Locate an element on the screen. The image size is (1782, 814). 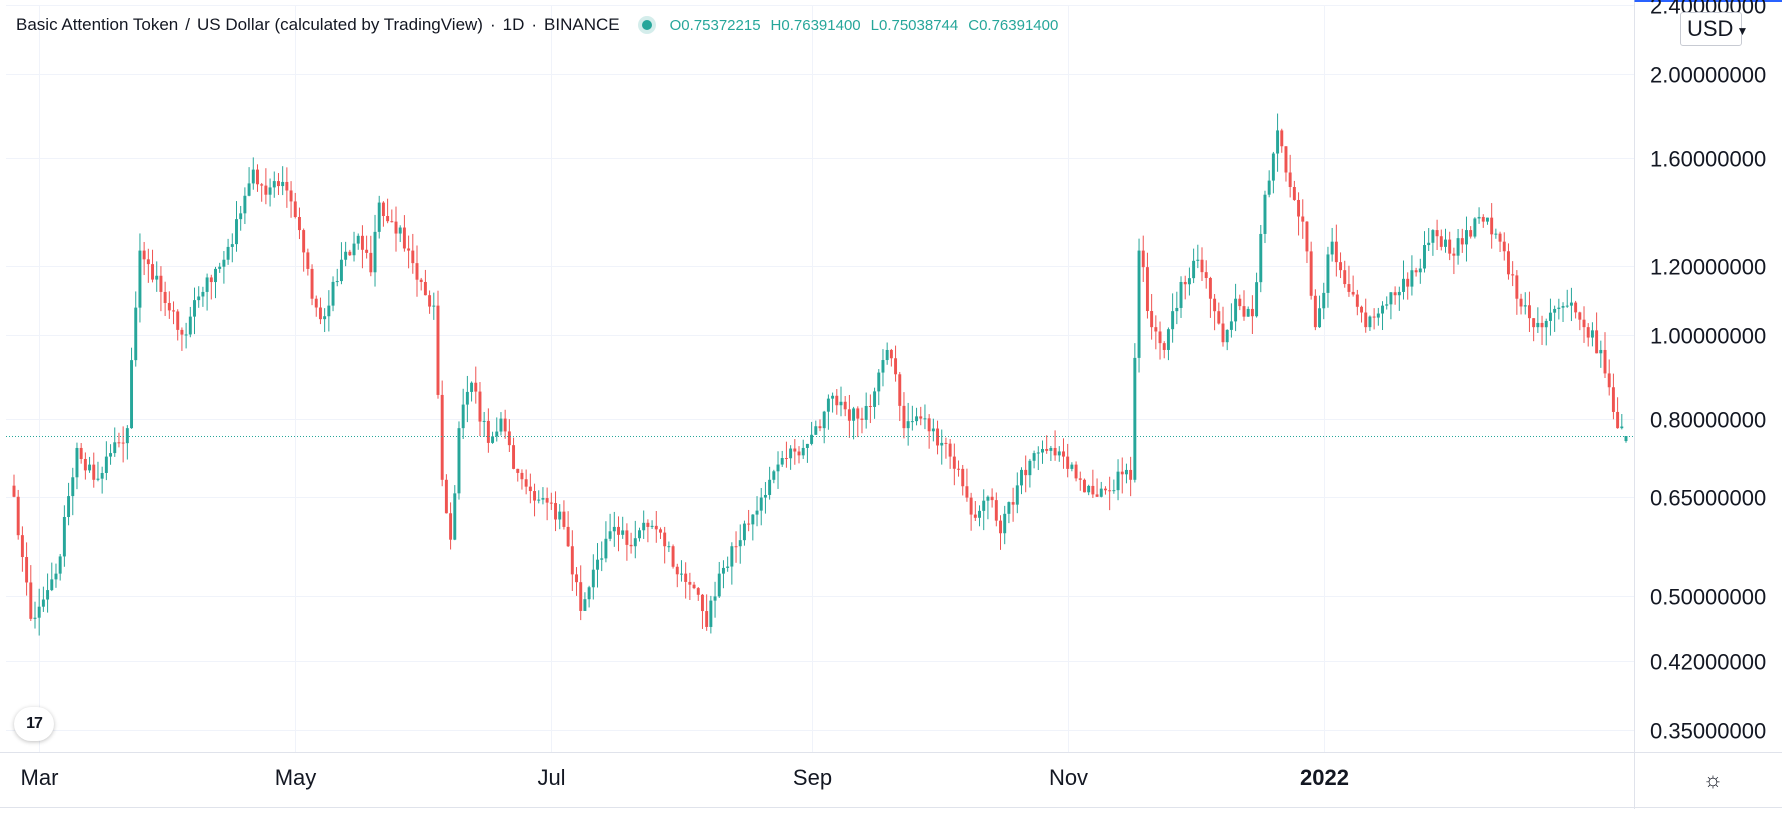
currency-selector-button: USD ▼ is located at coordinates (1714, 29).